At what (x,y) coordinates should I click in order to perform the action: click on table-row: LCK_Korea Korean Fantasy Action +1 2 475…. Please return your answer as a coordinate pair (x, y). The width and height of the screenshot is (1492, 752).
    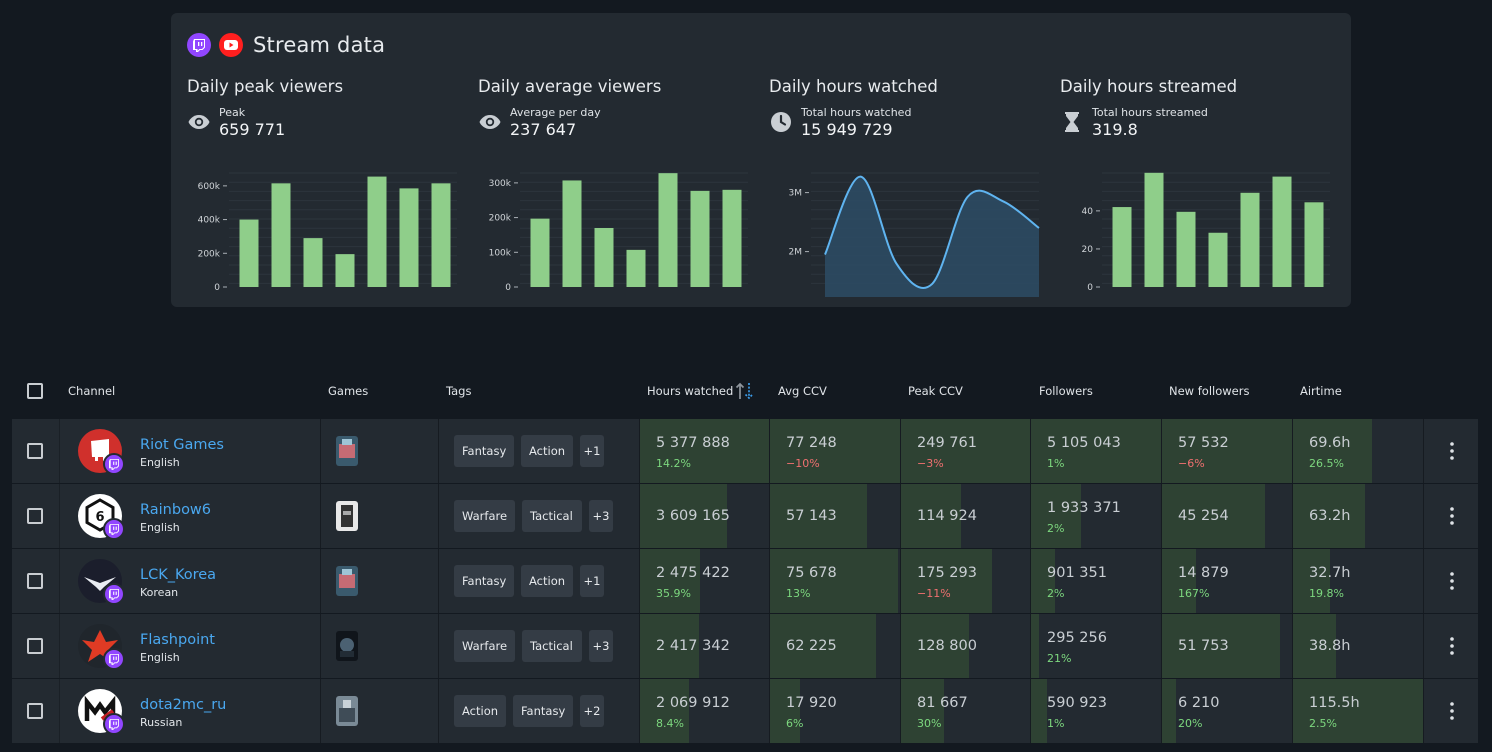
    Looking at the image, I should click on (745, 581).